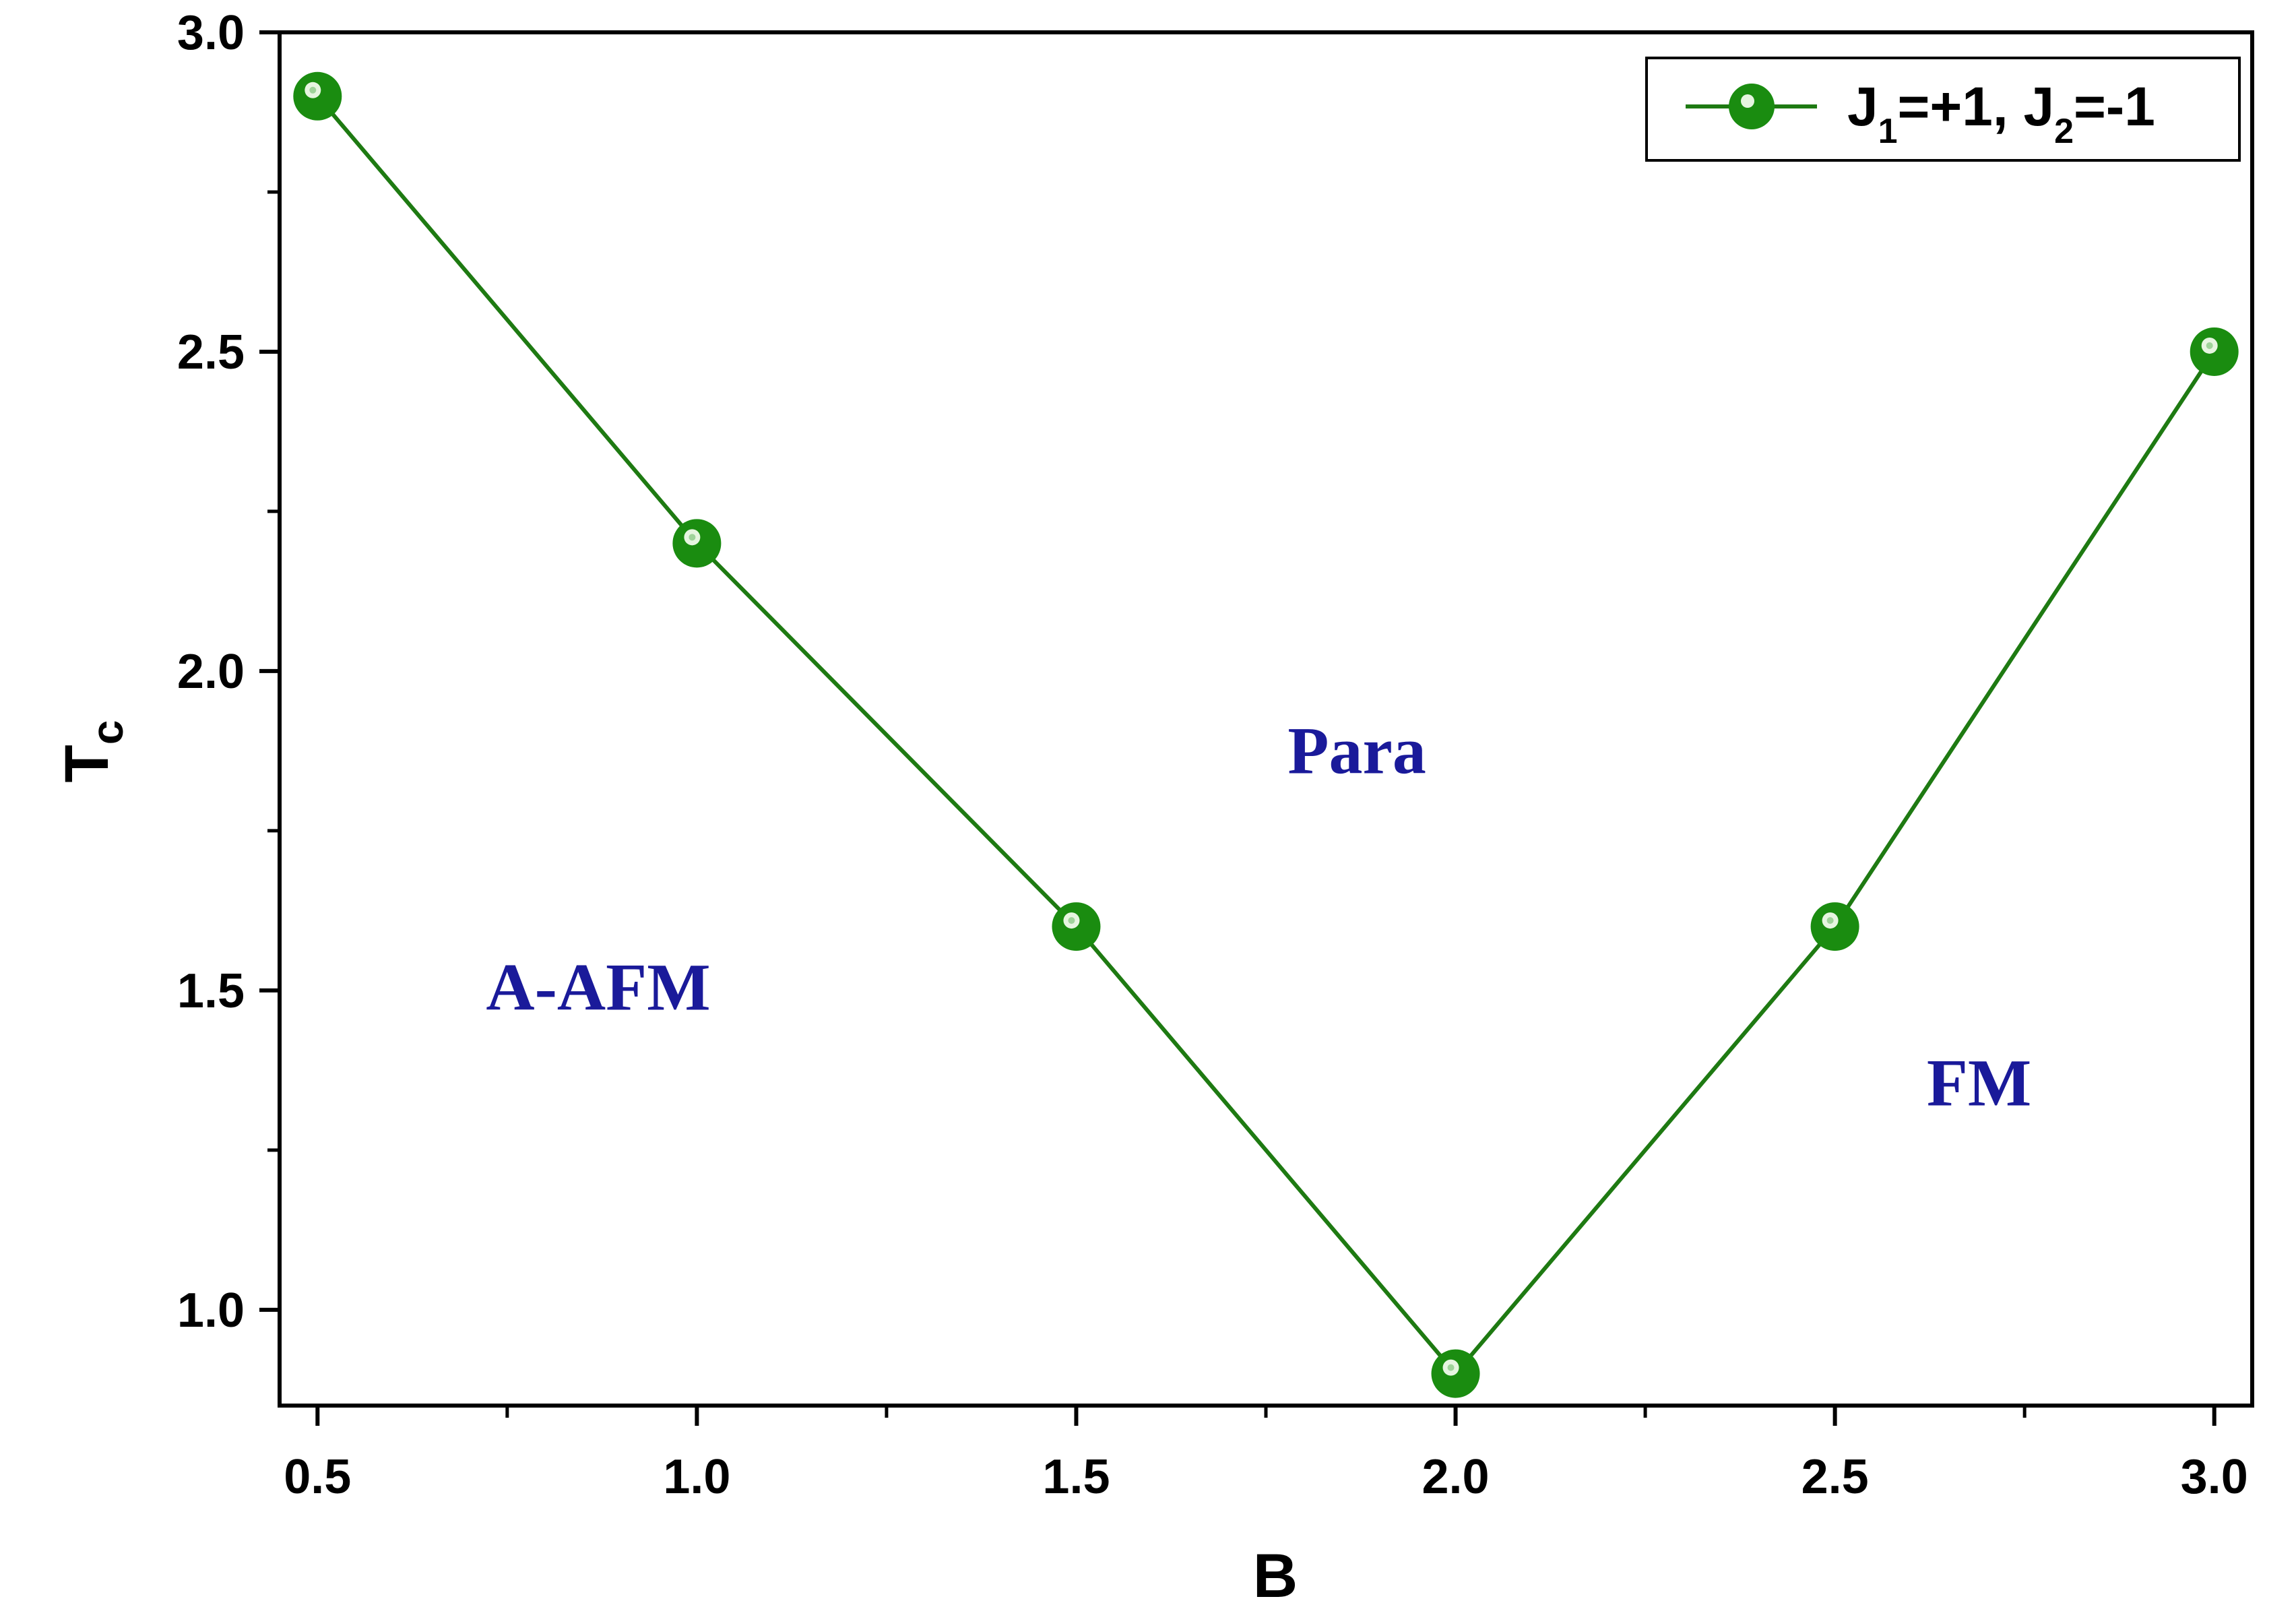 The width and height of the screenshot is (2296, 1603). I want to click on region-label: Para, so click(1356, 751).